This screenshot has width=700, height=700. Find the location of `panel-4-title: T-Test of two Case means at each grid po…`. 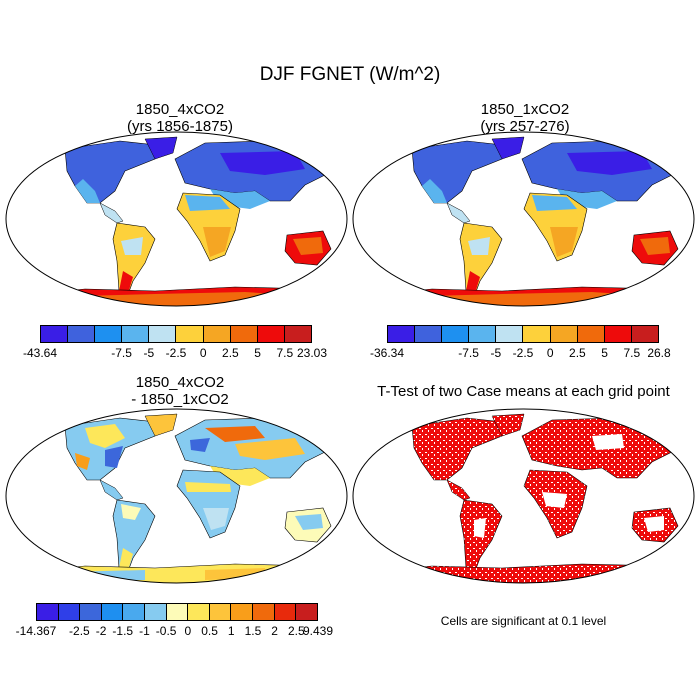

panel-4-title: T-Test of two Case means at each grid po… is located at coordinates (523, 391).